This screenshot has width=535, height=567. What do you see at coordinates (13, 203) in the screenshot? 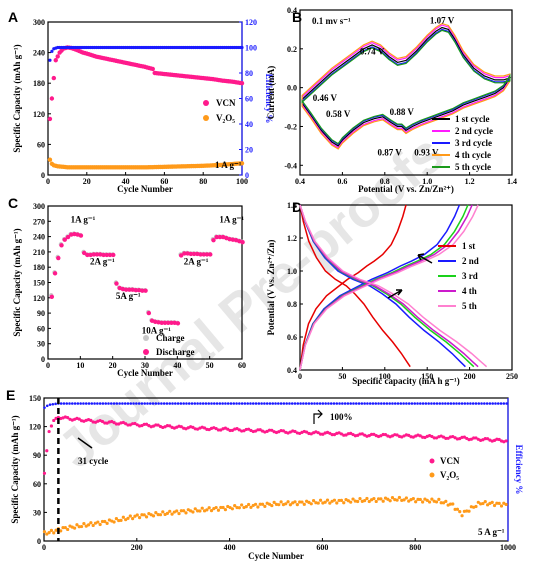
I see `panel-letter: C` at bounding box center [13, 203].